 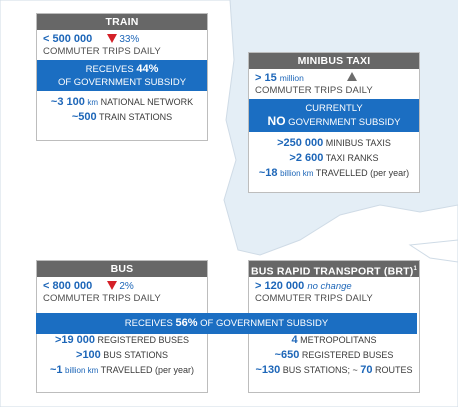 I want to click on train-subsidy-suffix: OF GOVERNMENT SUBSIDY, so click(x=122, y=82).